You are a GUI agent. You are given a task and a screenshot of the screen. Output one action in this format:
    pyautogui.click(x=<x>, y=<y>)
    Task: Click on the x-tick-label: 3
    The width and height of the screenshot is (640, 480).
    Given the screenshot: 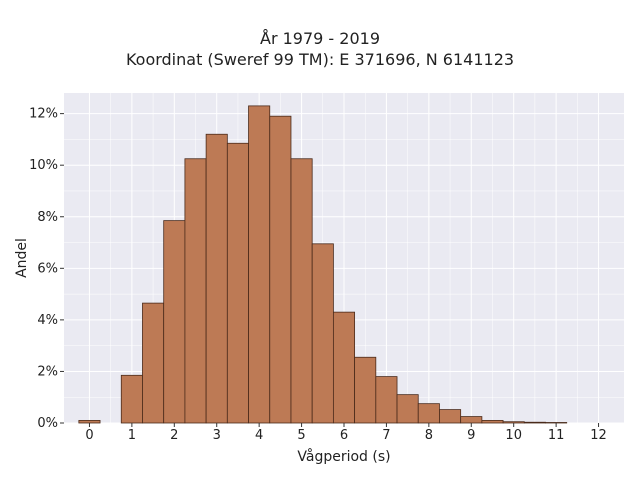 What is the action you would take?
    pyautogui.click(x=217, y=435)
    